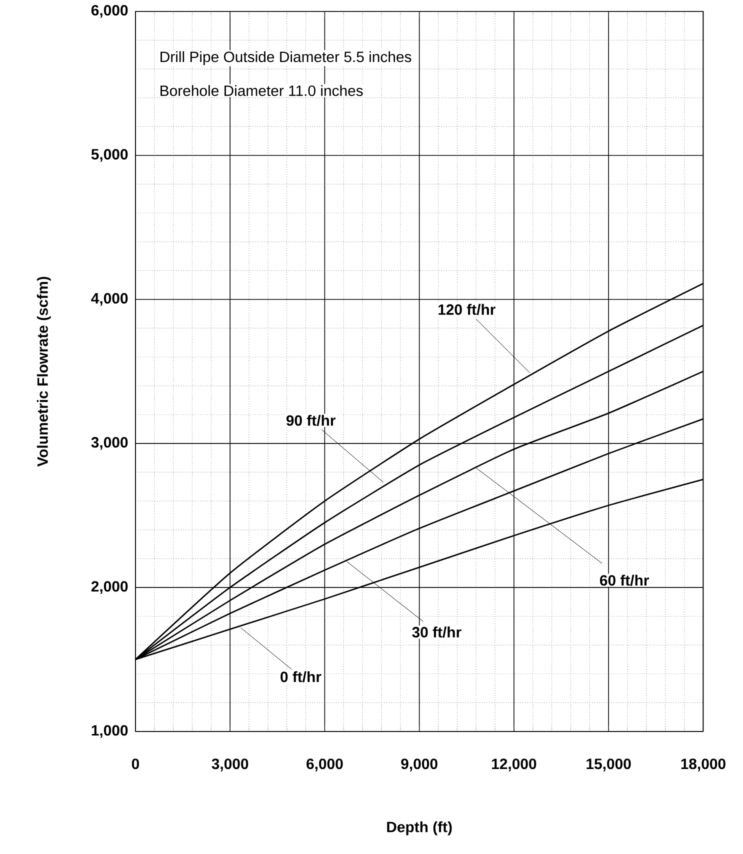 This screenshot has width=743, height=854. What do you see at coordinates (109, 587) in the screenshot?
I see `y-tick-label: 2,000` at bounding box center [109, 587].